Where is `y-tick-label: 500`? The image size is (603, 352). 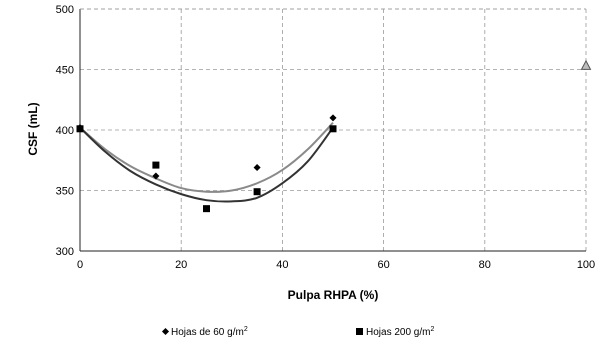
y-tick-label: 500 is located at coordinates (65, 10).